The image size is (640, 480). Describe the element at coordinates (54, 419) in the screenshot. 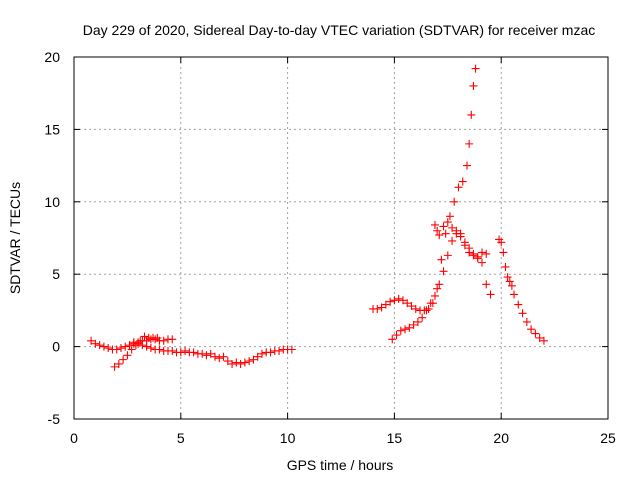

I see `y-tick-label: -5` at that location.